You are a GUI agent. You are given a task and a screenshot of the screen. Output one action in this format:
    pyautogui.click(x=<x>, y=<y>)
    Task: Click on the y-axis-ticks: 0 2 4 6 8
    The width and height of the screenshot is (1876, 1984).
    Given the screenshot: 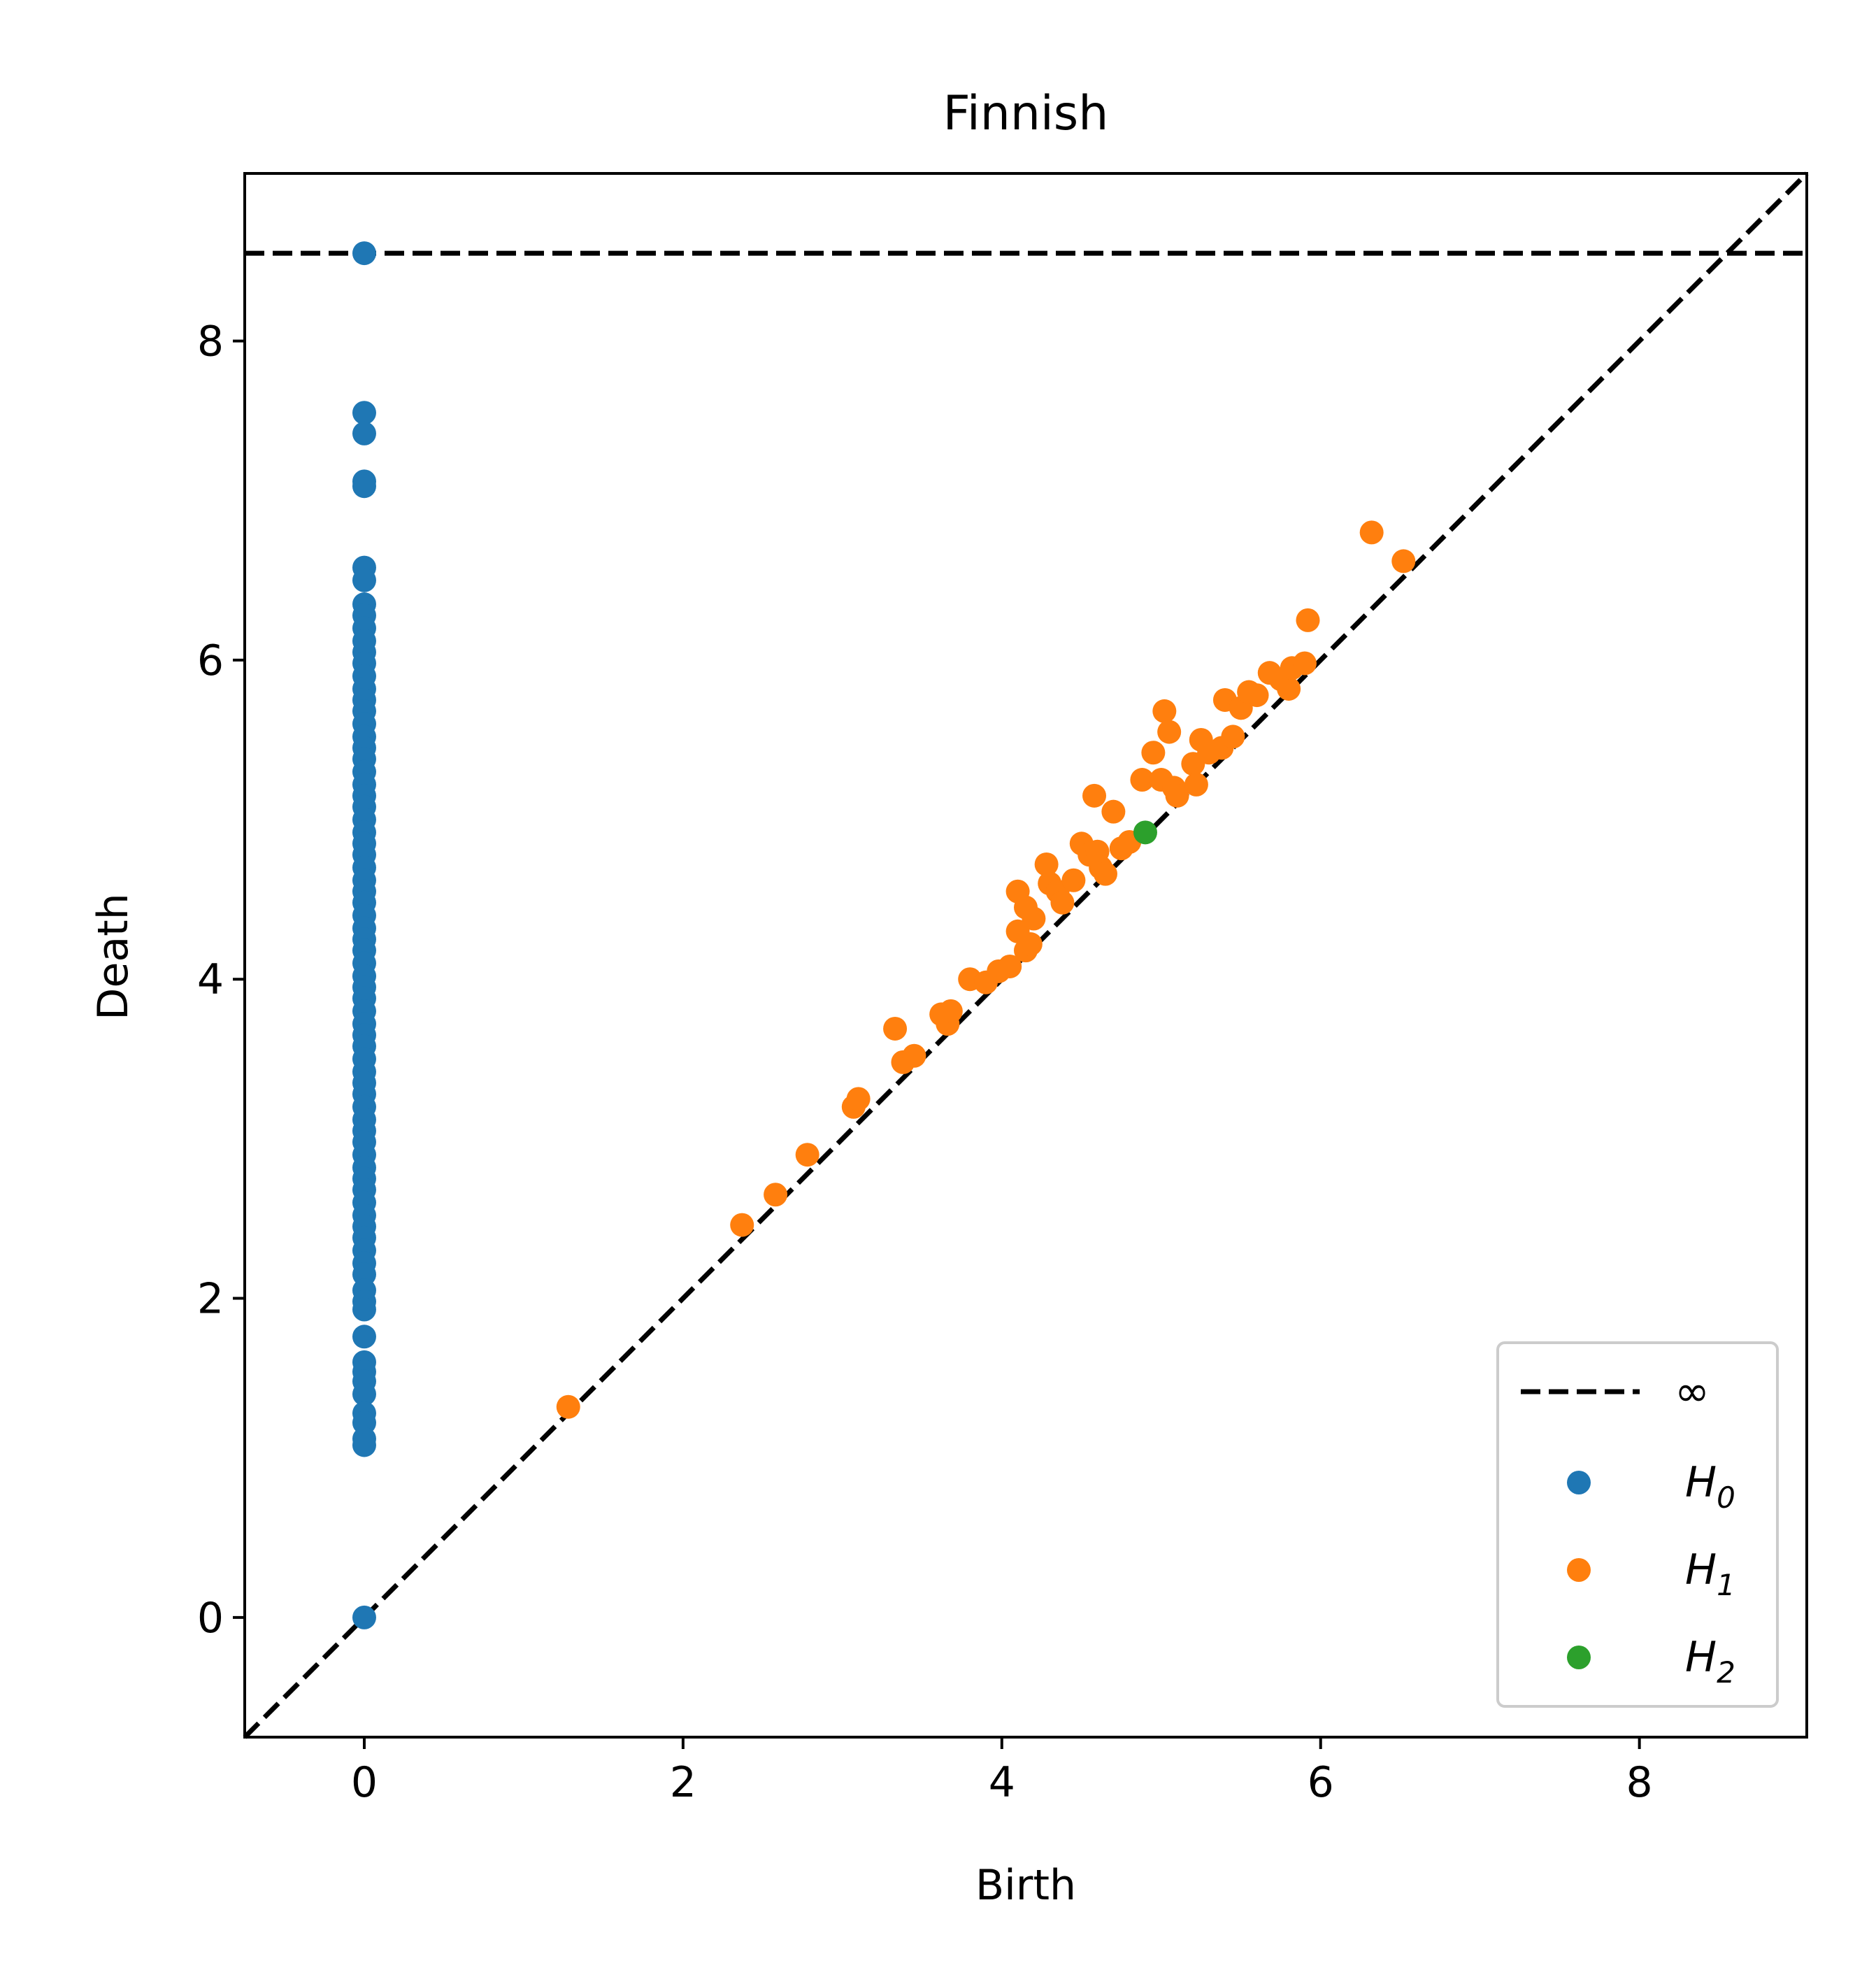 What is the action you would take?
    pyautogui.click(x=221, y=980)
    